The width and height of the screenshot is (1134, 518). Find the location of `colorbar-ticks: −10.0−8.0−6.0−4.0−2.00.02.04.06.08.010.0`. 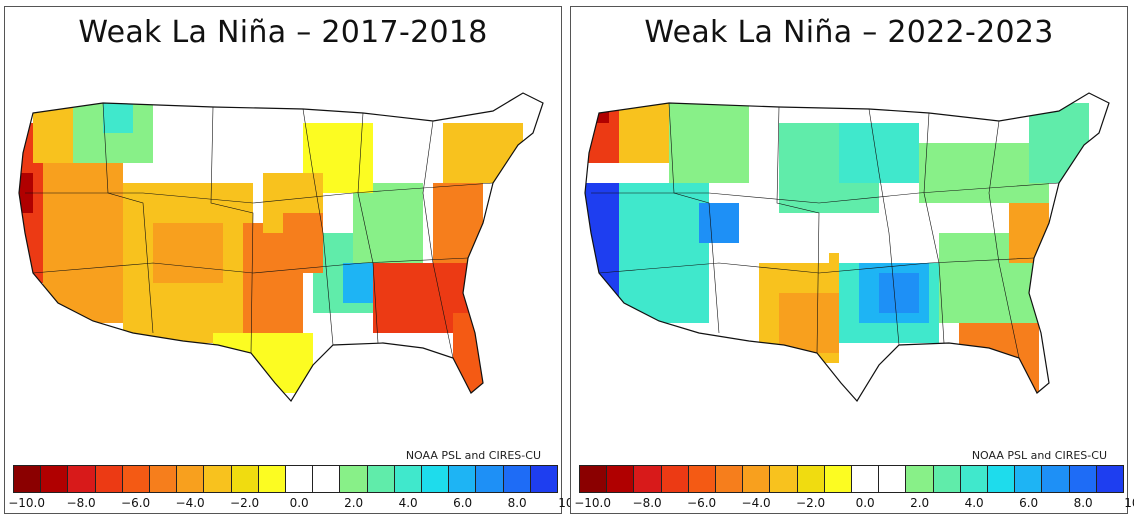

colorbar-ticks: −10.0−8.0−6.0−4.0−2.00.02.04.06.08.010.0 is located at coordinates (296, 503).